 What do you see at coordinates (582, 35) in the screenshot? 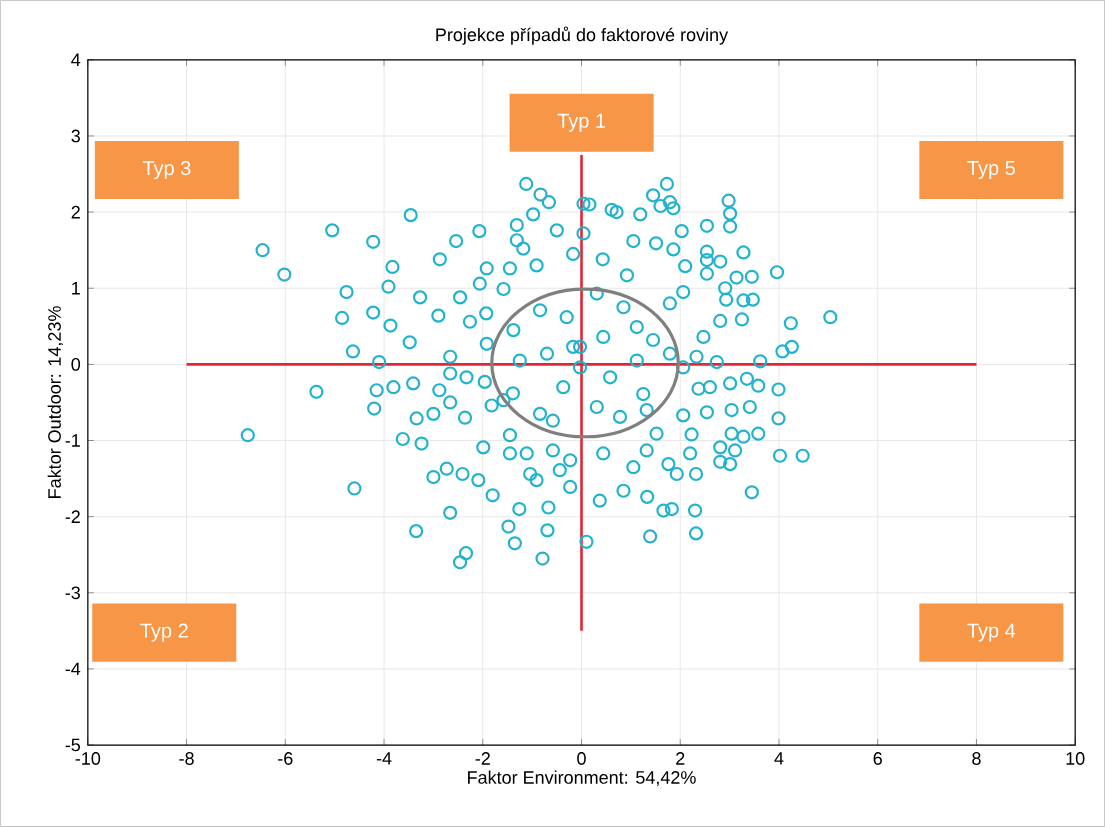
I see `chart-title: Projekce případů do faktorové roviny` at bounding box center [582, 35].